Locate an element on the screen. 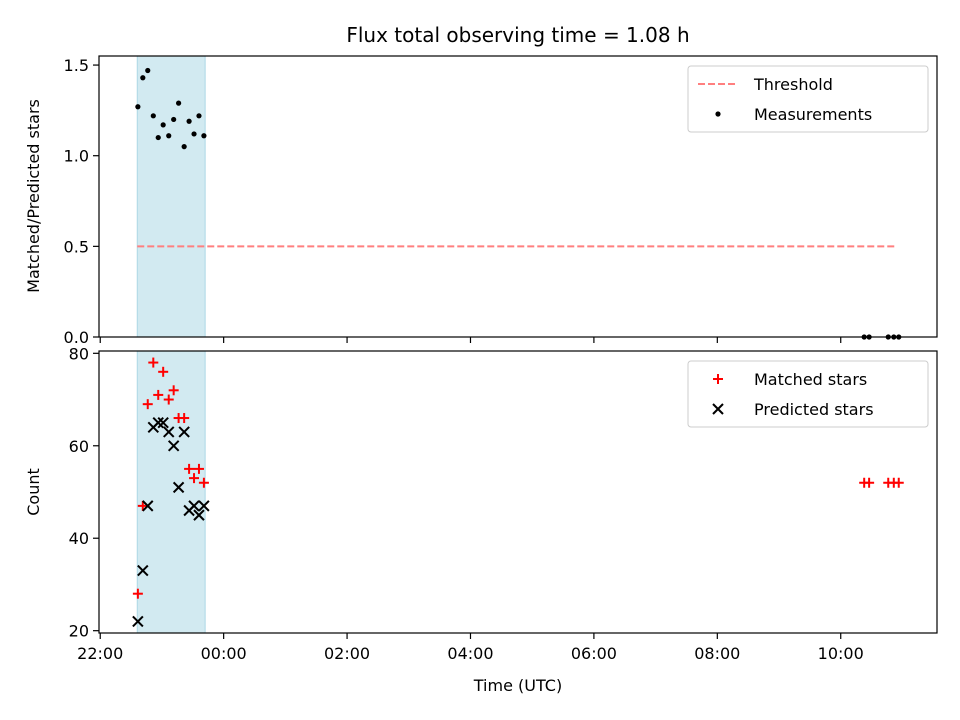  y-tick-label: 40 is located at coordinates (79, 538).